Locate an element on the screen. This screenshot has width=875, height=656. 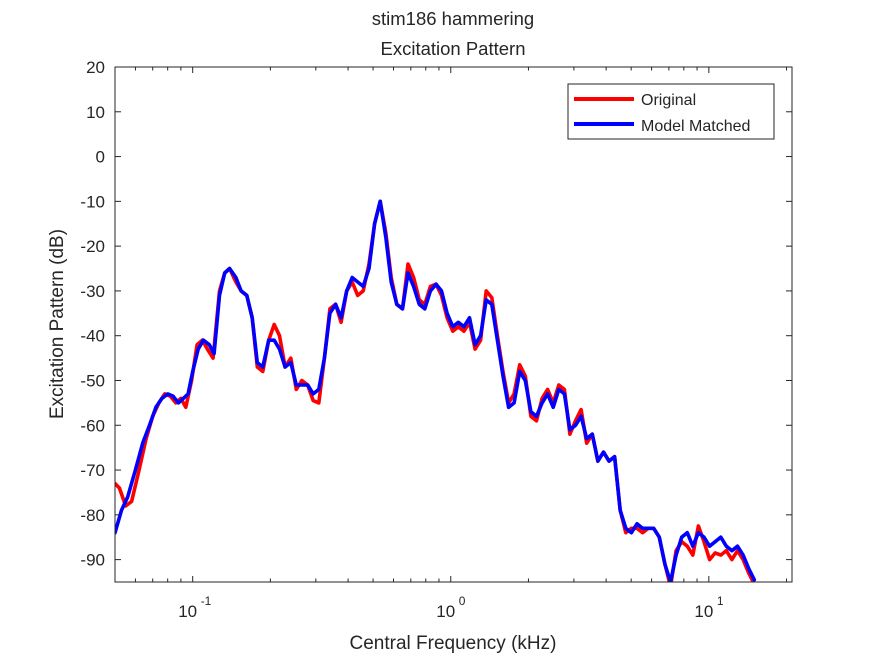
y-tick-label: -40 is located at coordinates (92, 336).